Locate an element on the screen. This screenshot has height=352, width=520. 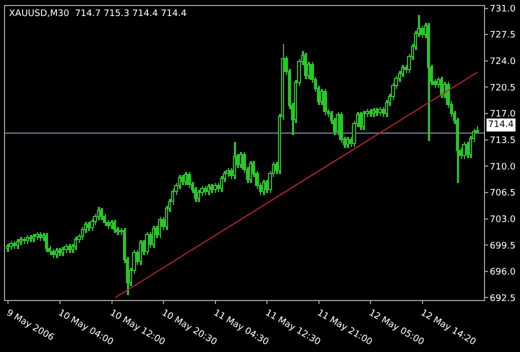
y-tick-label: 731.0 is located at coordinates (503, 9).